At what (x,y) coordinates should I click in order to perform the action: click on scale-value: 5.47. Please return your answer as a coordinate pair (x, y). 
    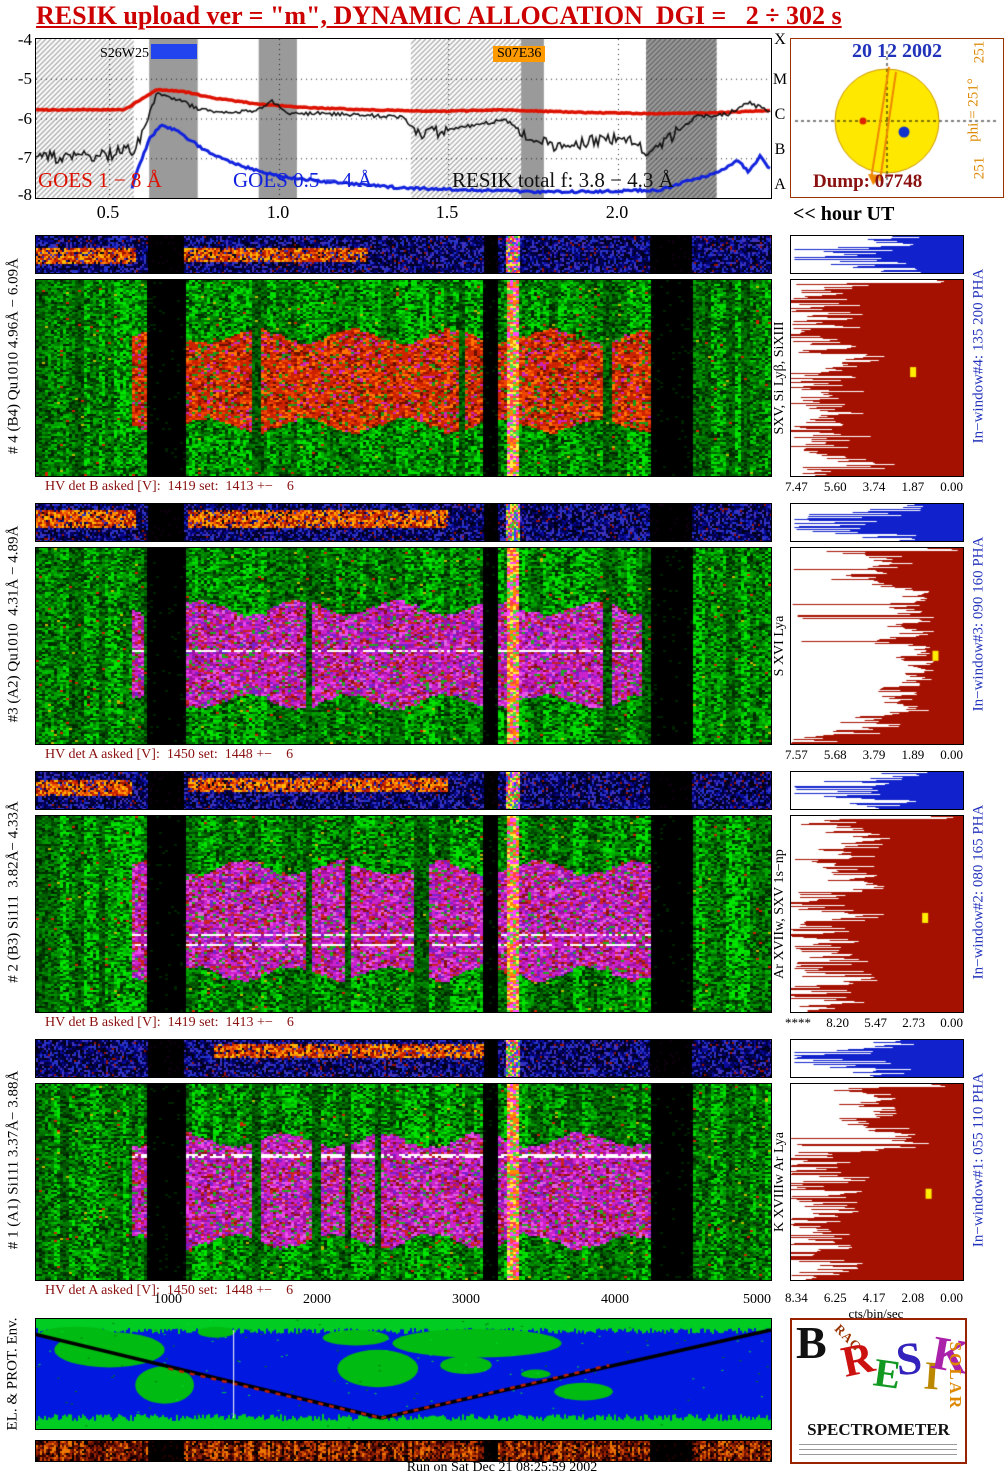
    Looking at the image, I should click on (875, 1022).